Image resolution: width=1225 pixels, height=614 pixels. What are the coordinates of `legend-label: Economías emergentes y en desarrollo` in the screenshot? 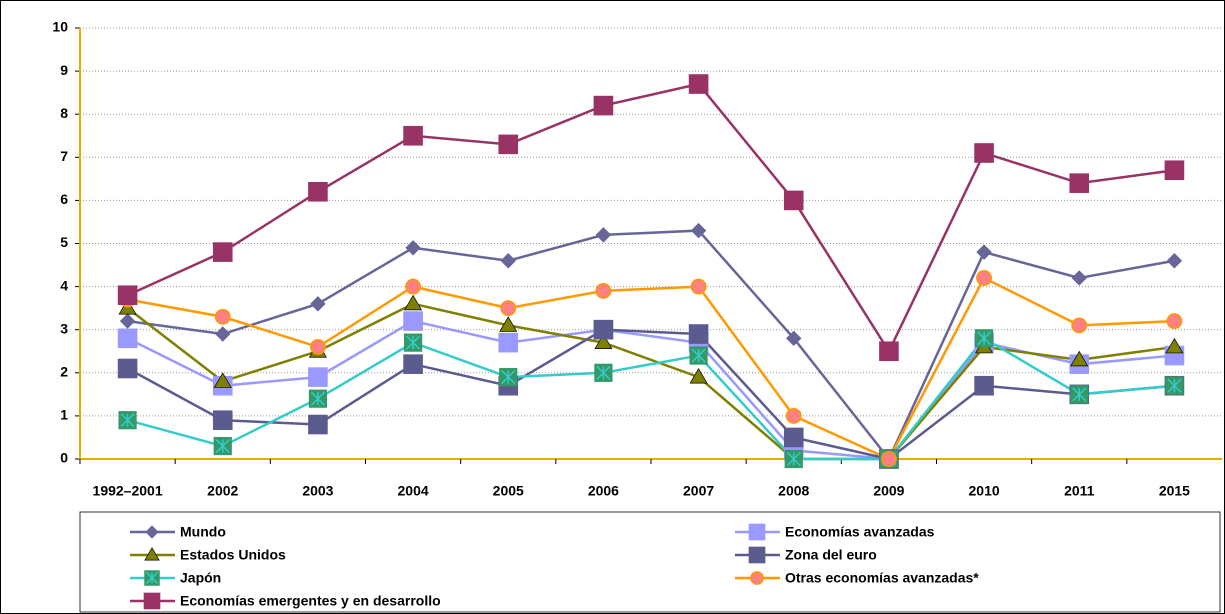 It's located at (310, 601).